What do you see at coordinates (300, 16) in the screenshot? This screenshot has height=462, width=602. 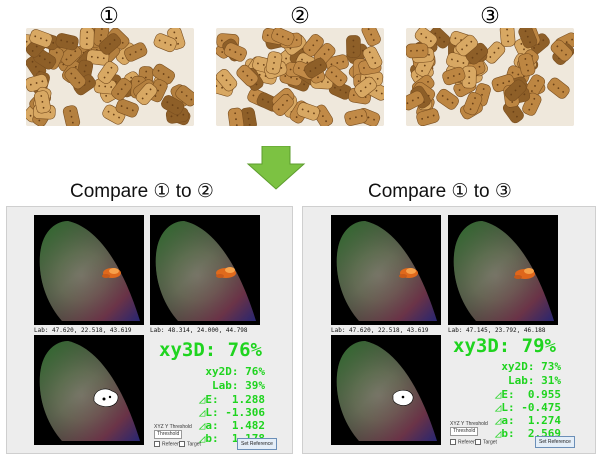 I see `photo-label-2: ②` at bounding box center [300, 16].